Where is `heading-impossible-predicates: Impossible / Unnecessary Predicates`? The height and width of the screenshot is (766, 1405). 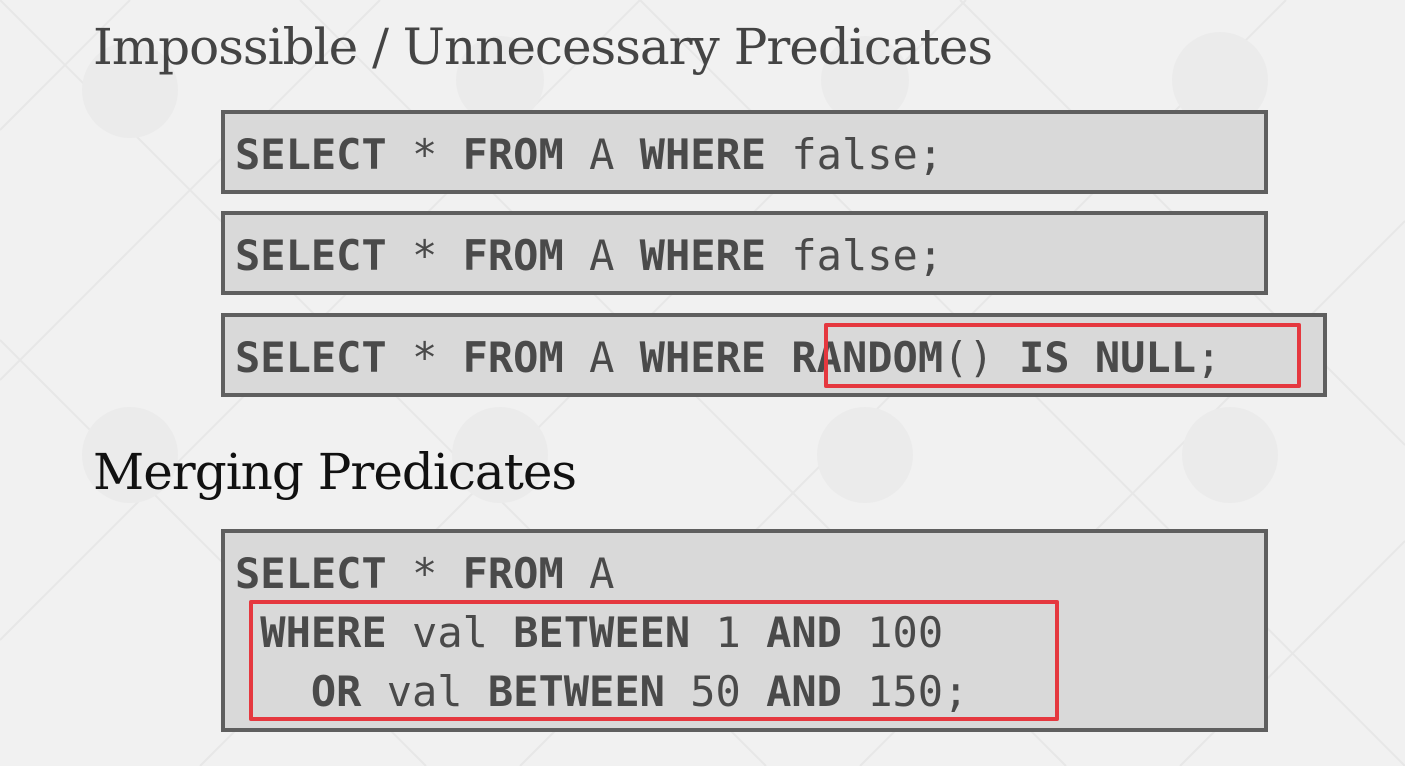 heading-impossible-predicates: Impossible / Unnecessary Predicates is located at coordinates (543, 47).